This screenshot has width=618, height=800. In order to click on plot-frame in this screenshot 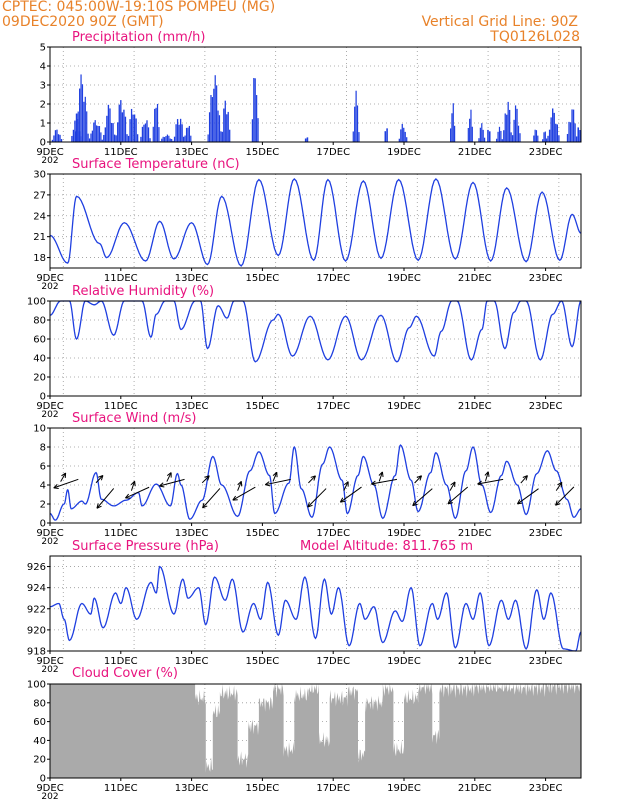, I will do `click(315, 603)`.